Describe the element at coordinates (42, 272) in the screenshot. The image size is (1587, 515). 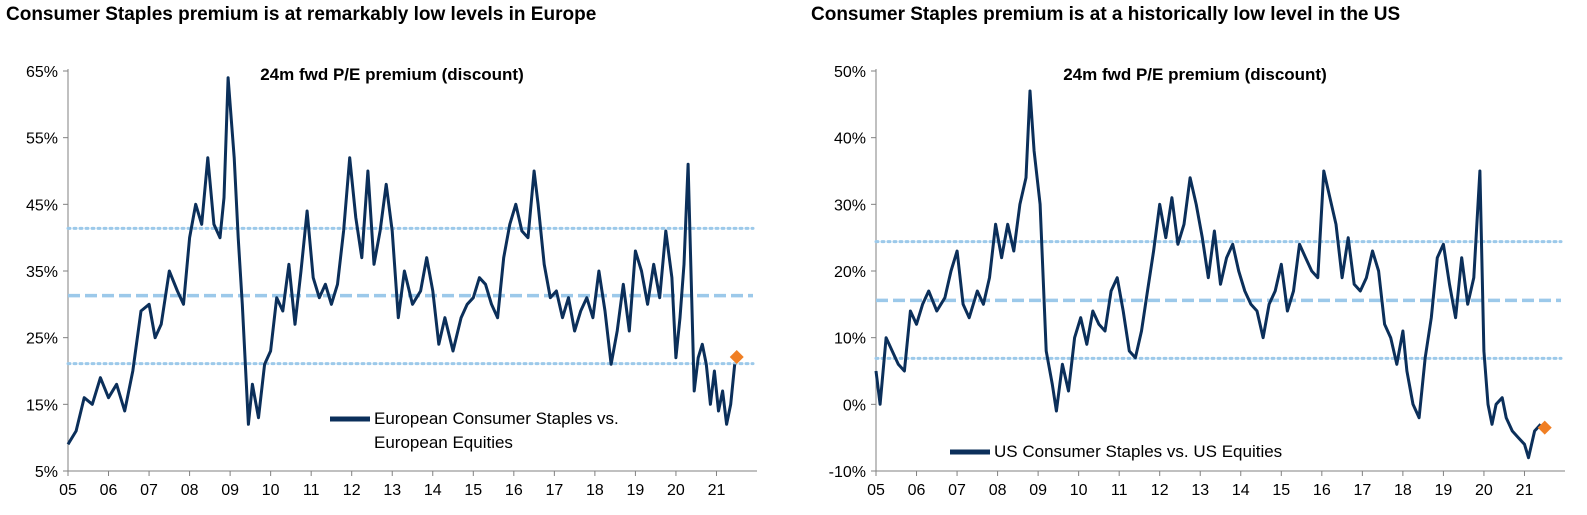
I see `y-tick-label: 35%` at that location.